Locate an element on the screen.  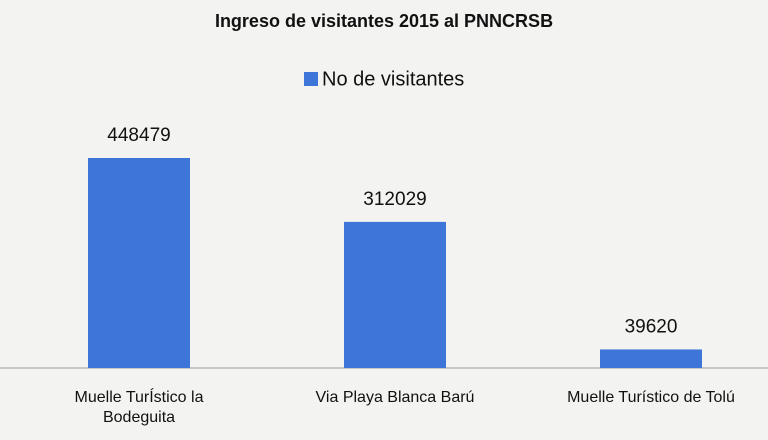
legend-swatch is located at coordinates (311, 79).